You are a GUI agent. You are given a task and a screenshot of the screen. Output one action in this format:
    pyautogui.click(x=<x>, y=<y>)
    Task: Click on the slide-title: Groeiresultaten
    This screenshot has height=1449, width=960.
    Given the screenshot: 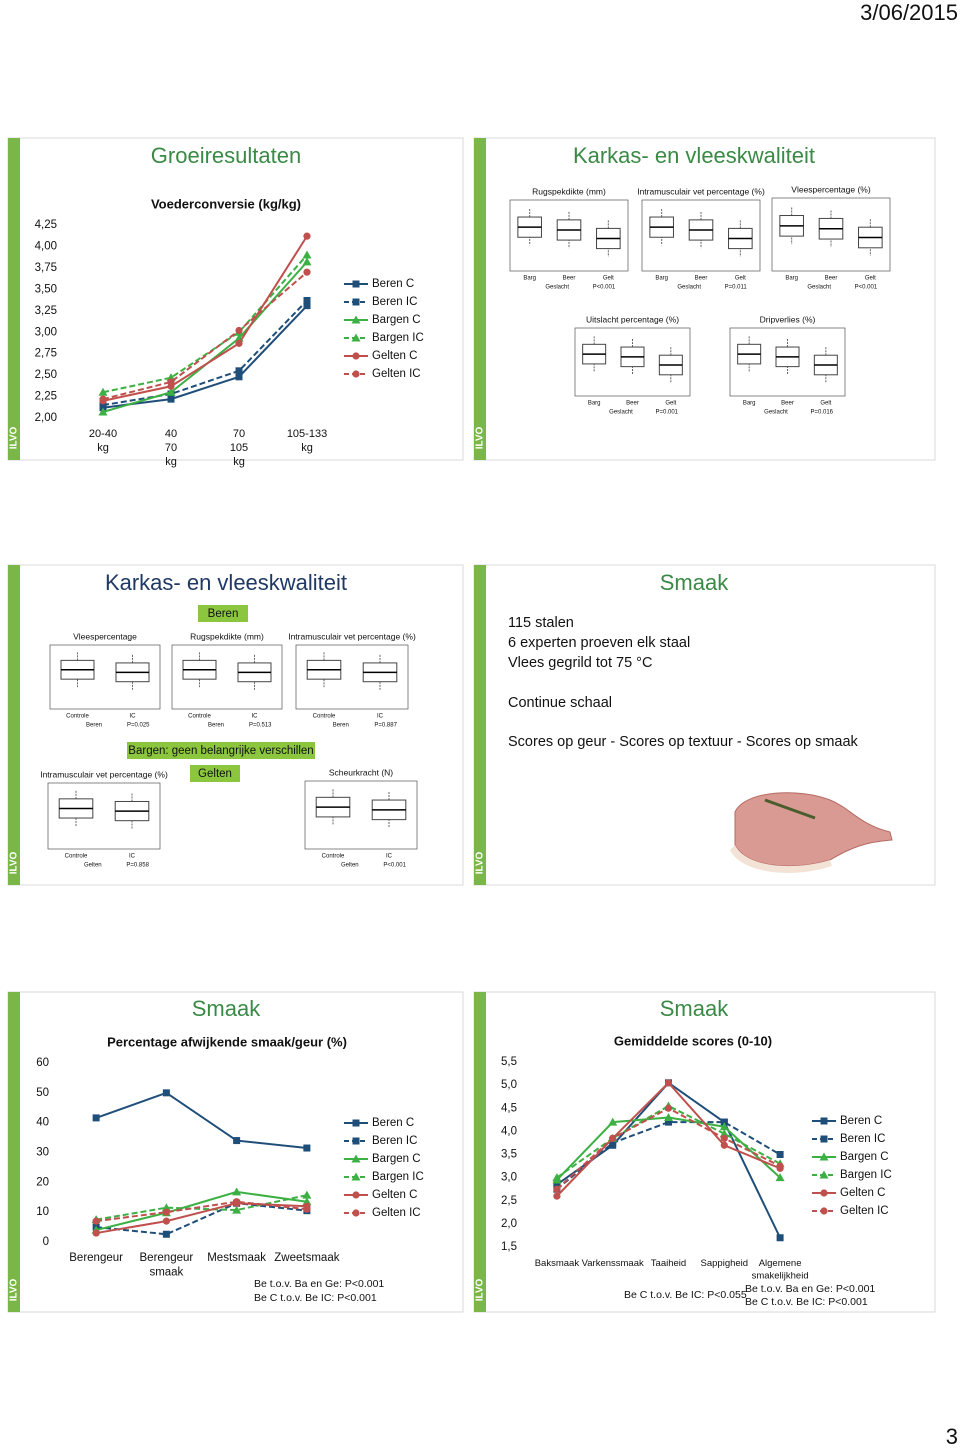 What is the action you would take?
    pyautogui.click(x=226, y=155)
    